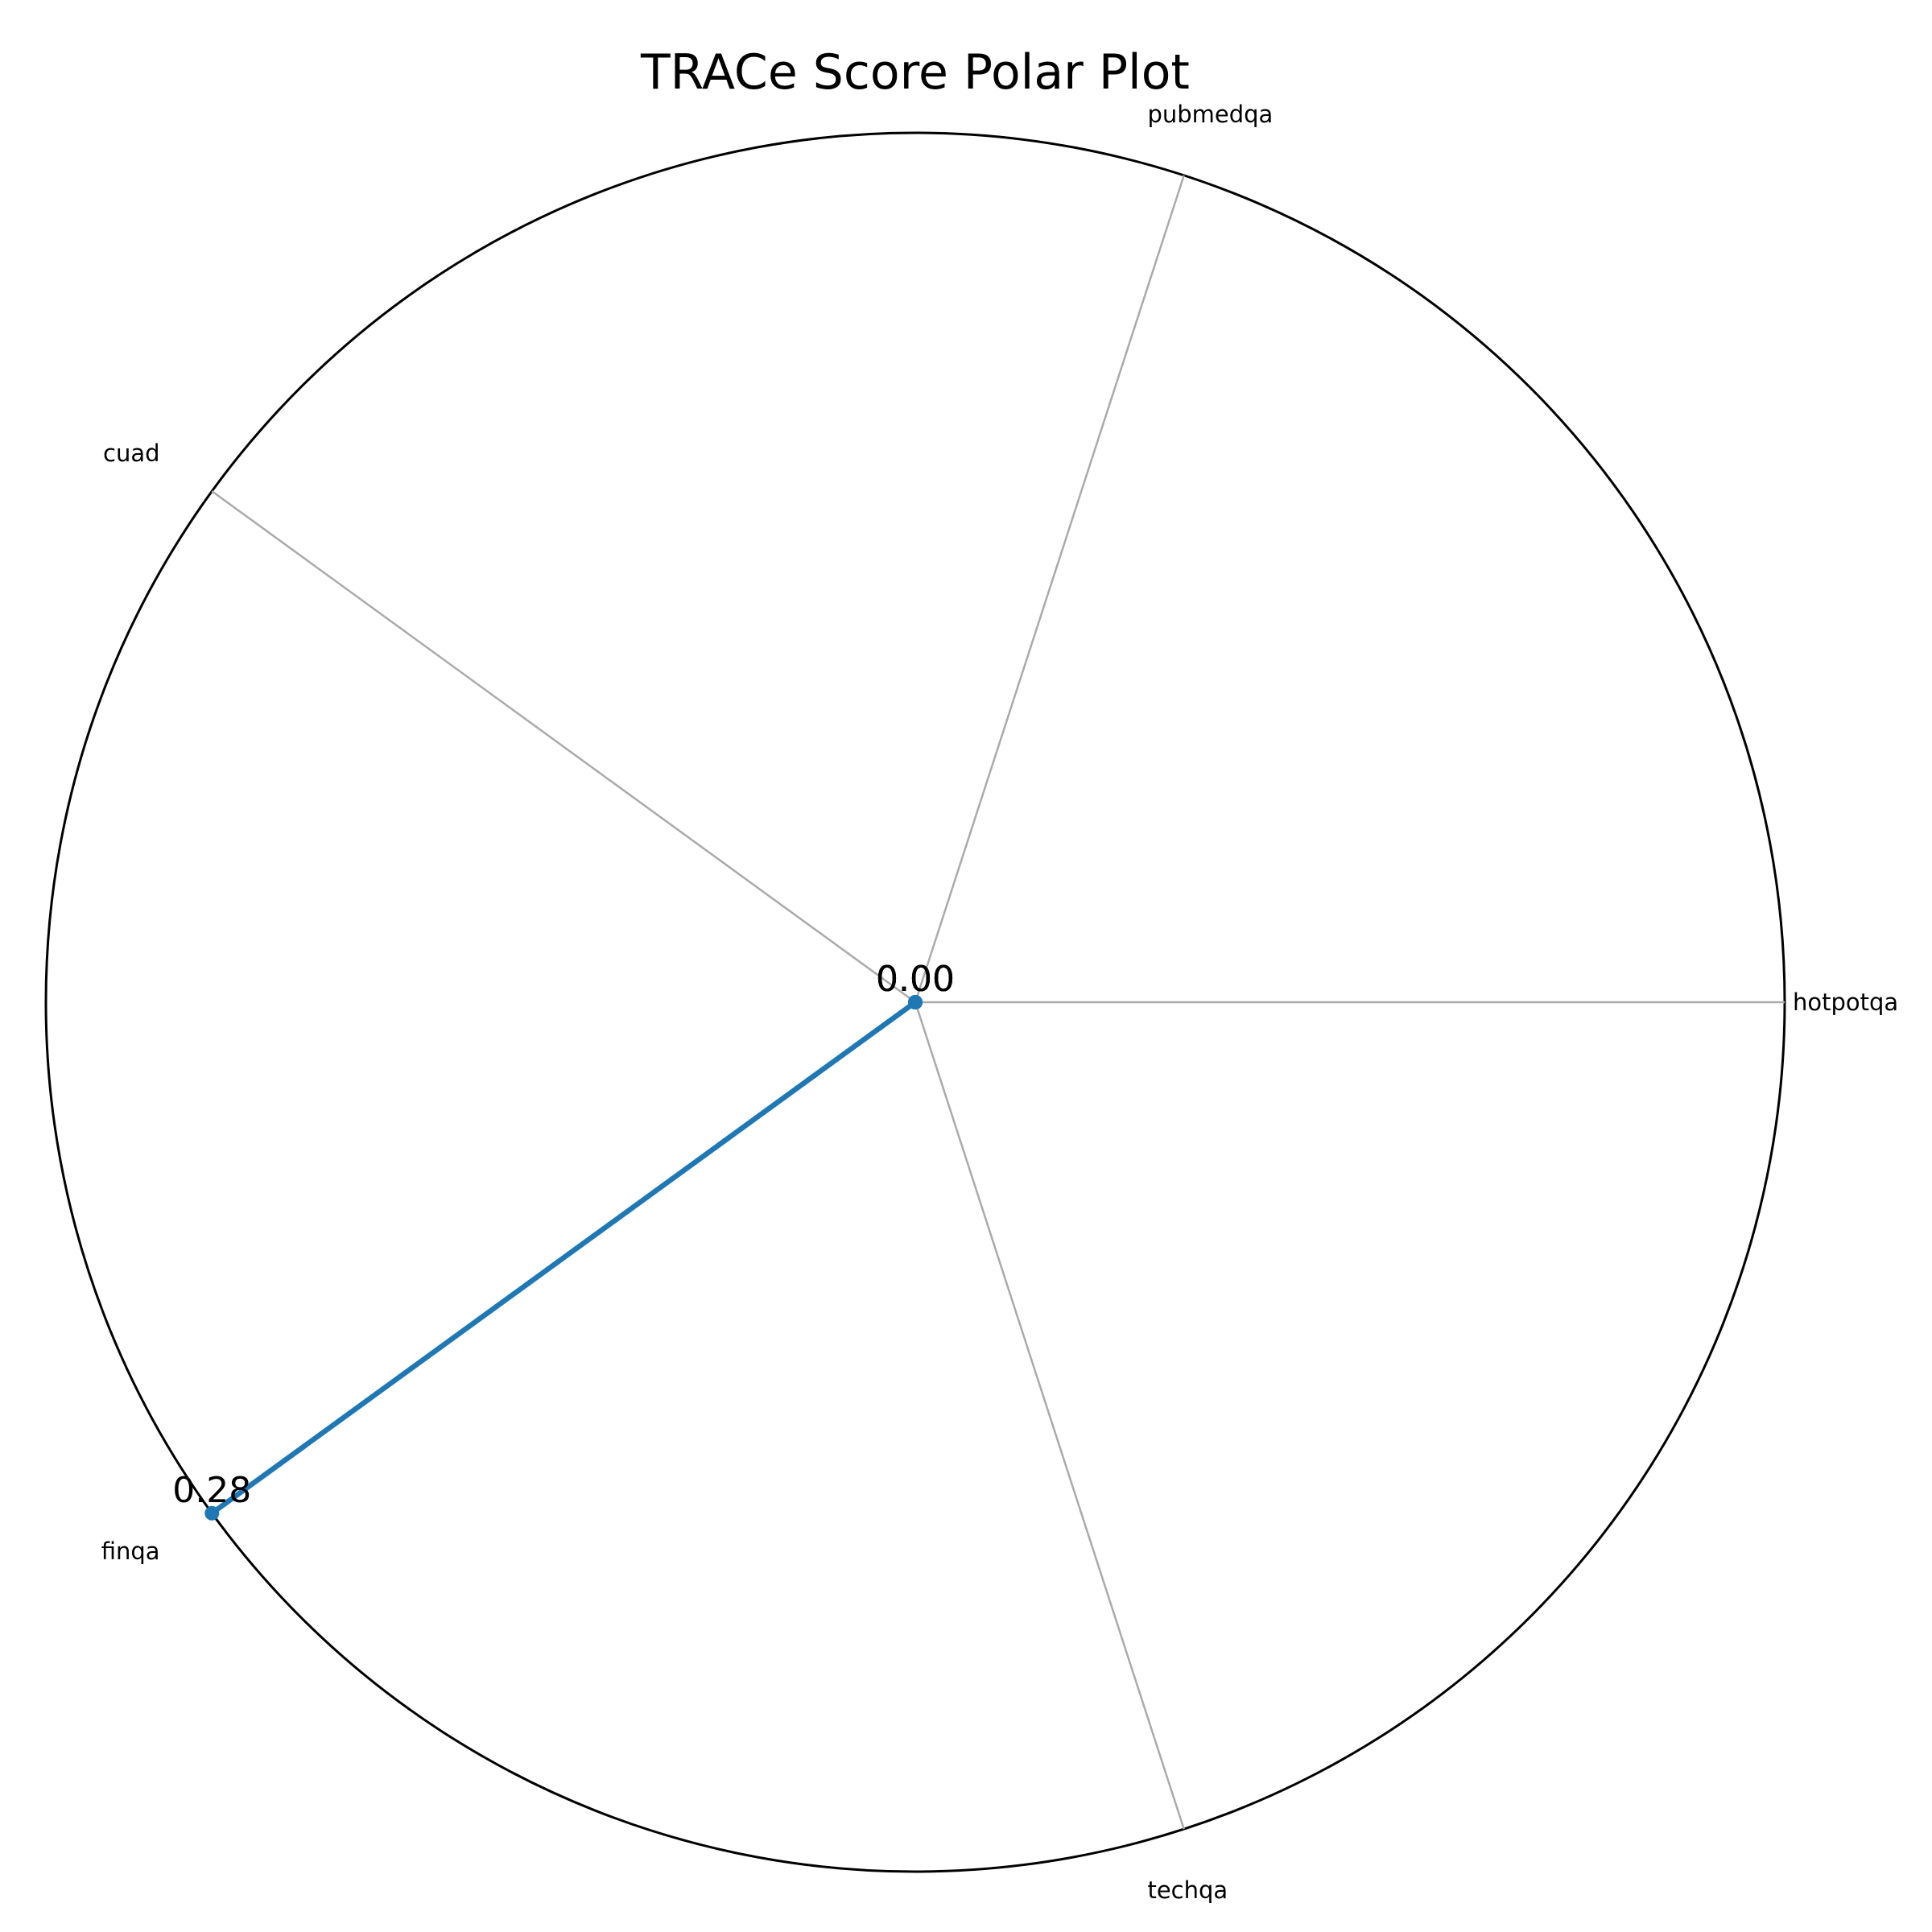 This screenshot has height=1932, width=1932. Describe the element at coordinates (1187, 1890) in the screenshot. I see `category-label-techqa: techqa` at that location.